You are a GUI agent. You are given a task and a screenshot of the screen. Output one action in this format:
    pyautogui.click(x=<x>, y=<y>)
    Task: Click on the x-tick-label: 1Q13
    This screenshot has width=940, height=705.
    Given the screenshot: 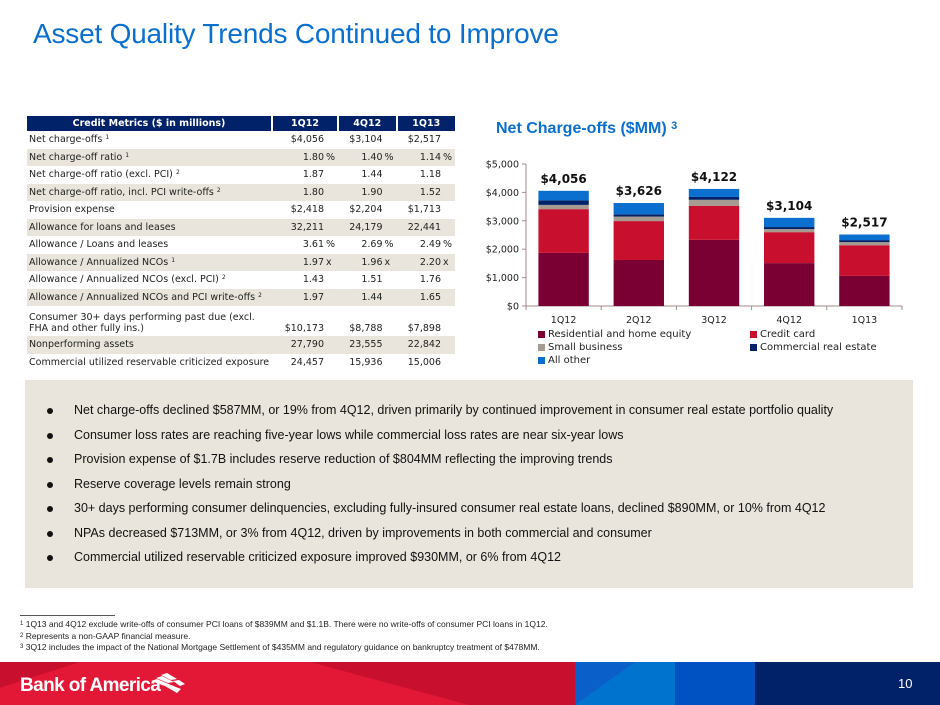 What is the action you would take?
    pyautogui.click(x=865, y=320)
    